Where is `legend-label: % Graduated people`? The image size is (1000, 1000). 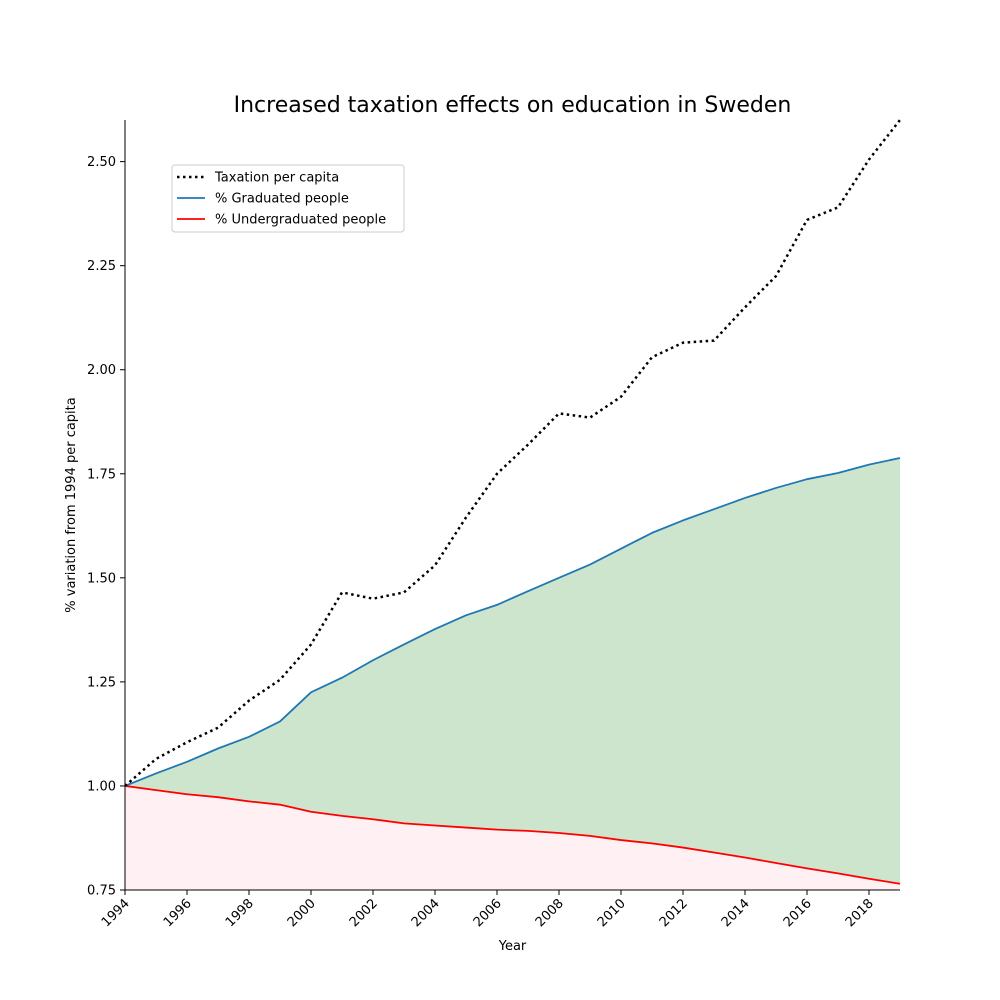 legend-label: % Graduated people is located at coordinates (282, 199).